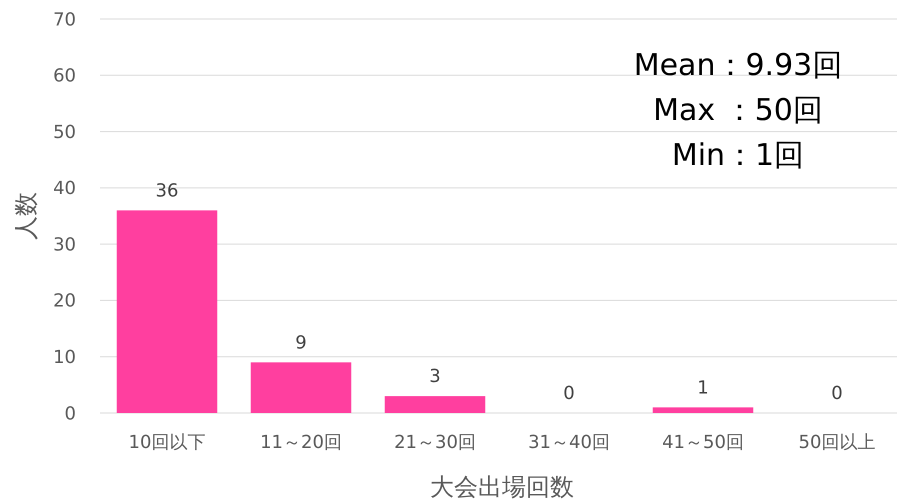  I want to click on x-tick-label: 11～20回, so click(301, 442).